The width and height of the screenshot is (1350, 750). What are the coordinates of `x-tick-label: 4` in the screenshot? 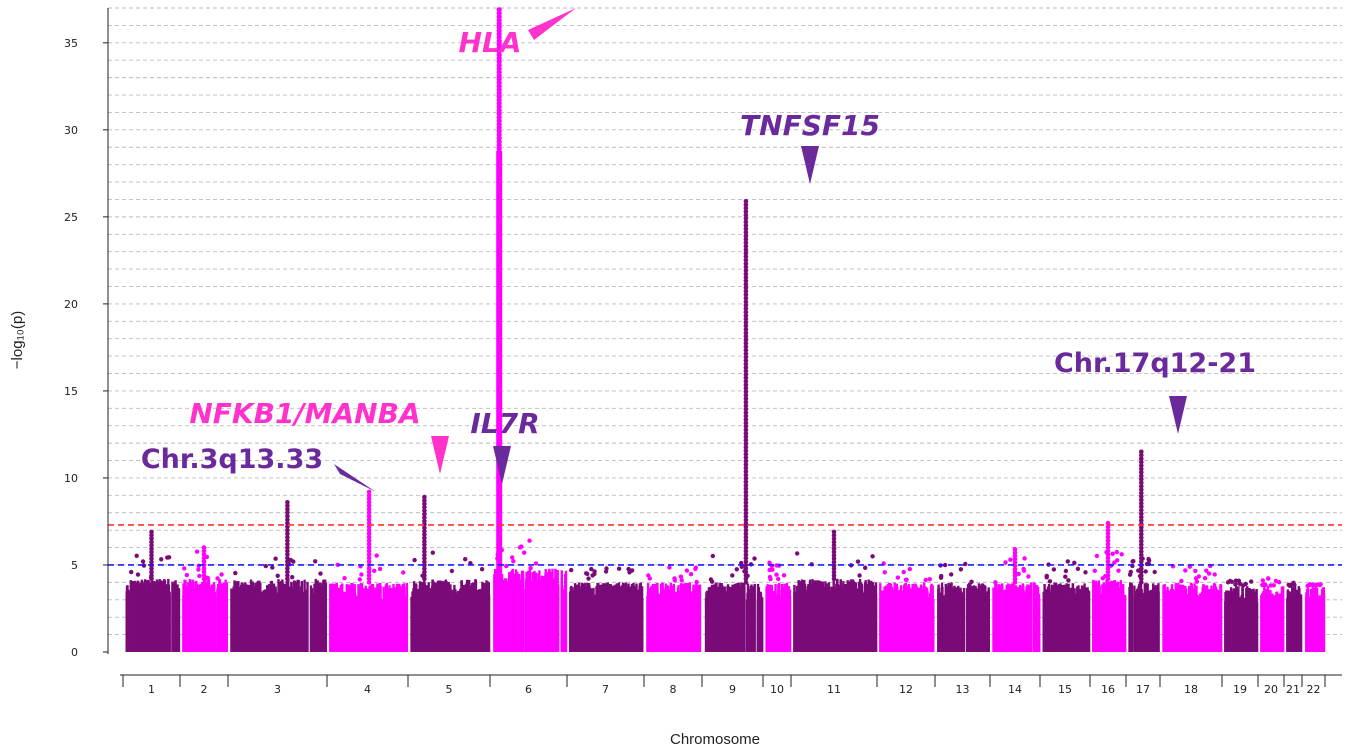 It's located at (367, 689).